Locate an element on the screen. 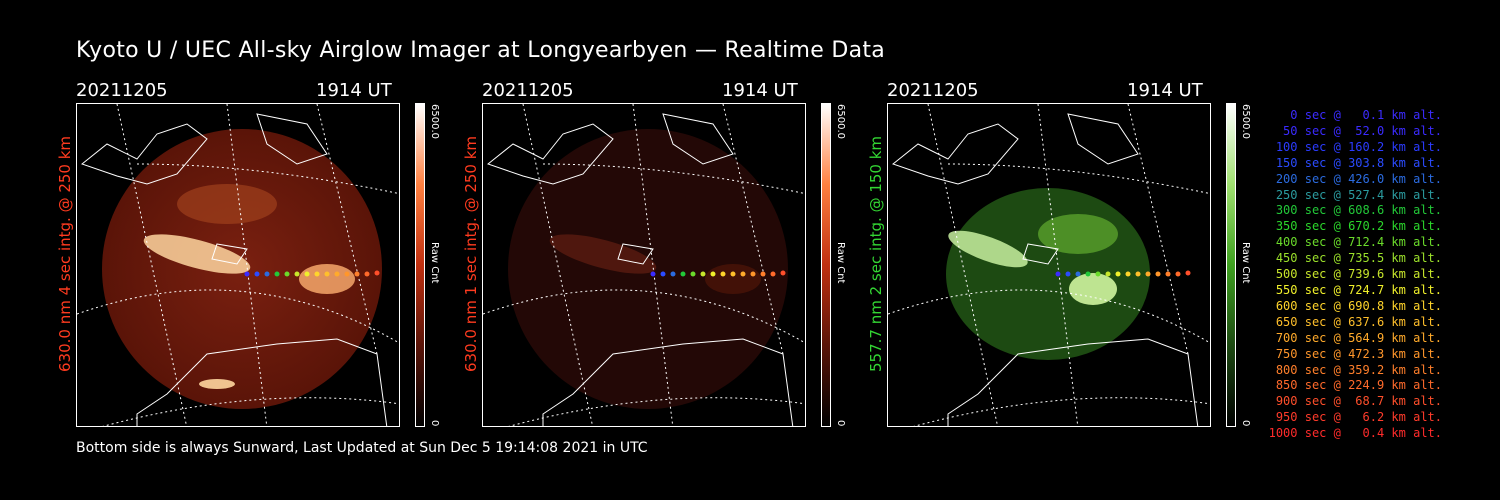 This screenshot has height=500, width=1500. panel-2-colorbar-max: 6500.0 is located at coordinates (840, 121).